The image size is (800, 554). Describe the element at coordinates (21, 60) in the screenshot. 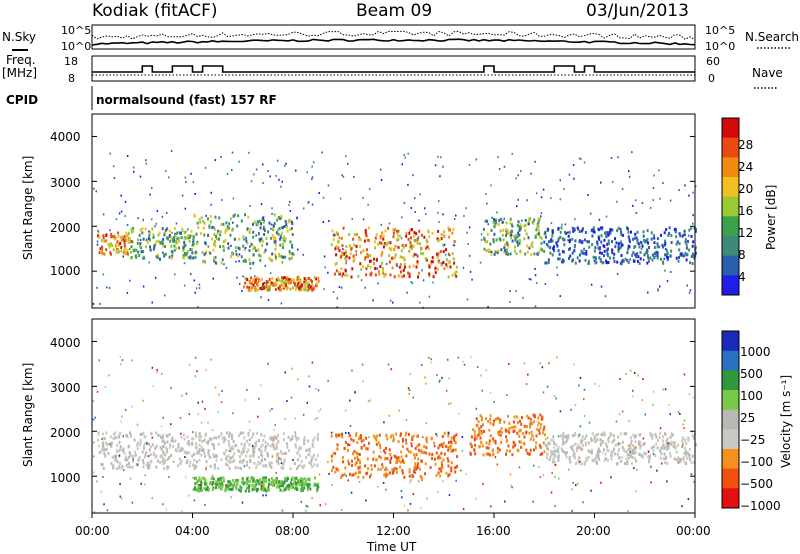

I see `freq-label: Freq.` at that location.